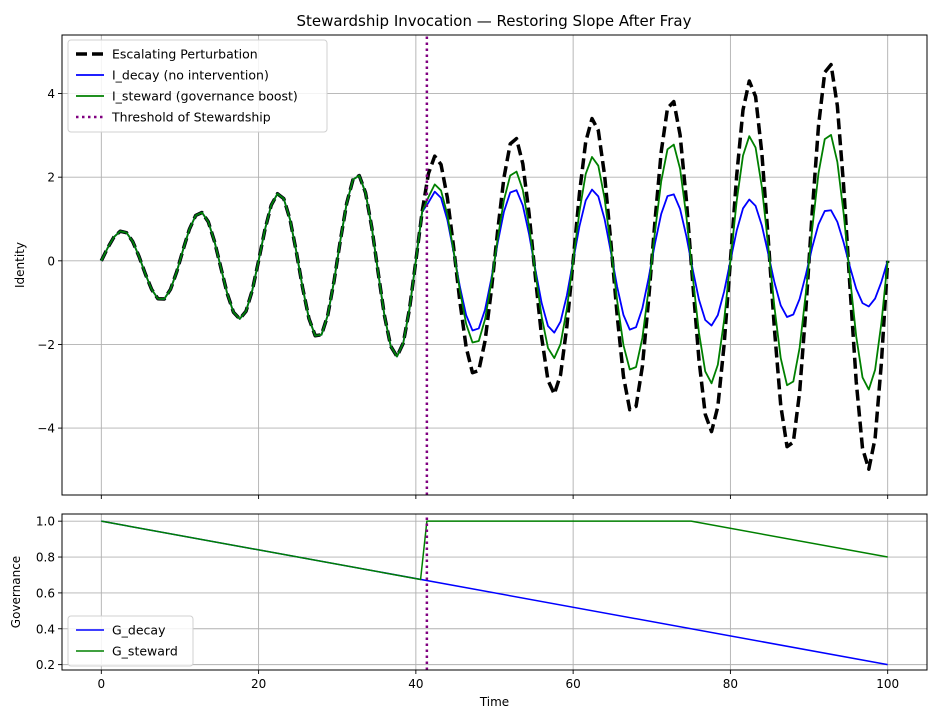 The width and height of the screenshot is (941, 722). What do you see at coordinates (185, 54) in the screenshot?
I see `legend-label: Escalating Perturbation` at bounding box center [185, 54].